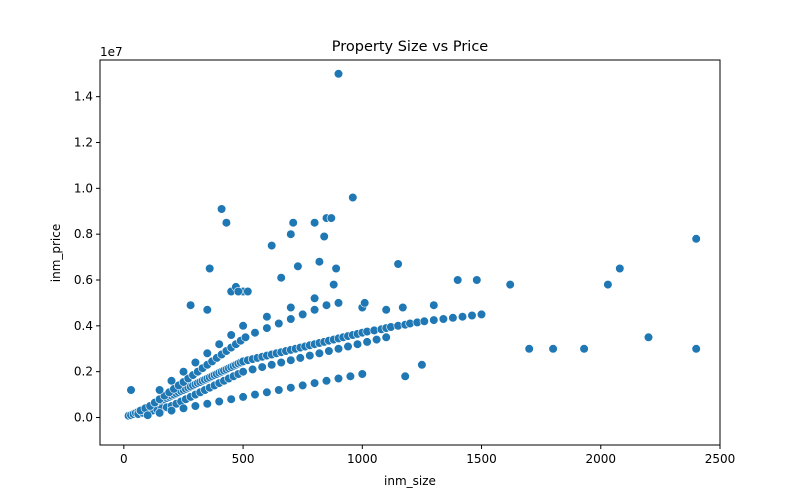 The width and height of the screenshot is (800, 500). Describe the element at coordinates (600, 459) in the screenshot. I see `x-tick-label: 2000` at that location.